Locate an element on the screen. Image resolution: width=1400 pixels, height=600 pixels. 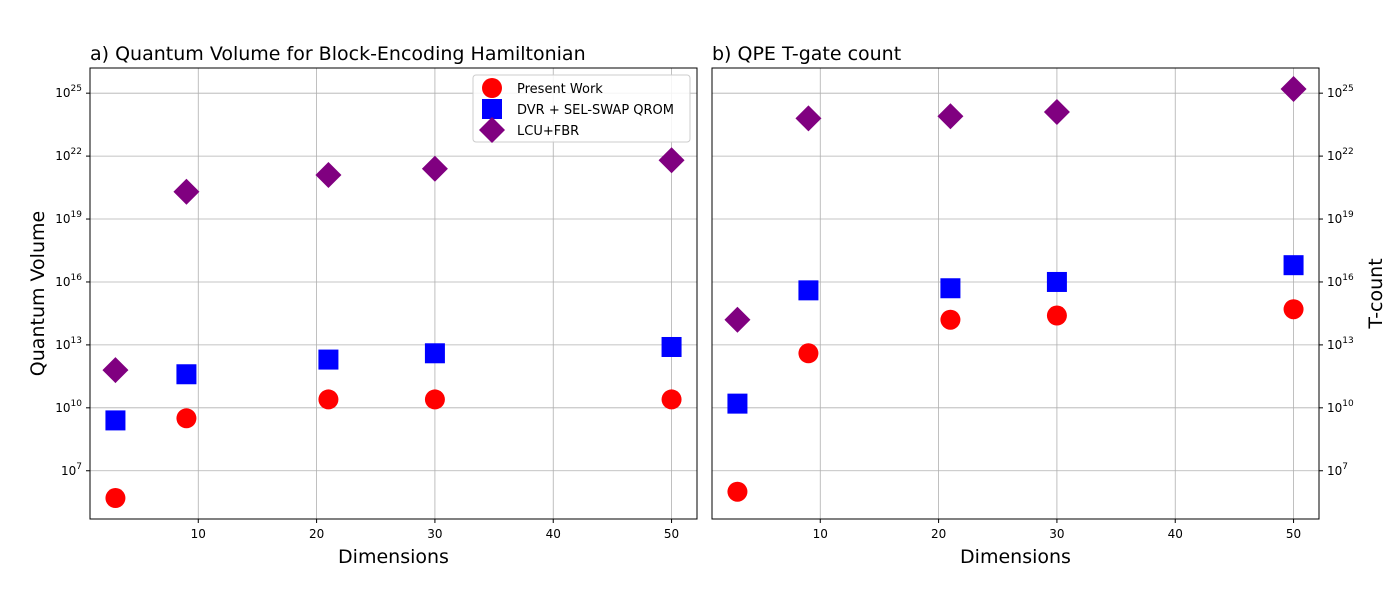
legend-marker-circle is located at coordinates (492, 88).